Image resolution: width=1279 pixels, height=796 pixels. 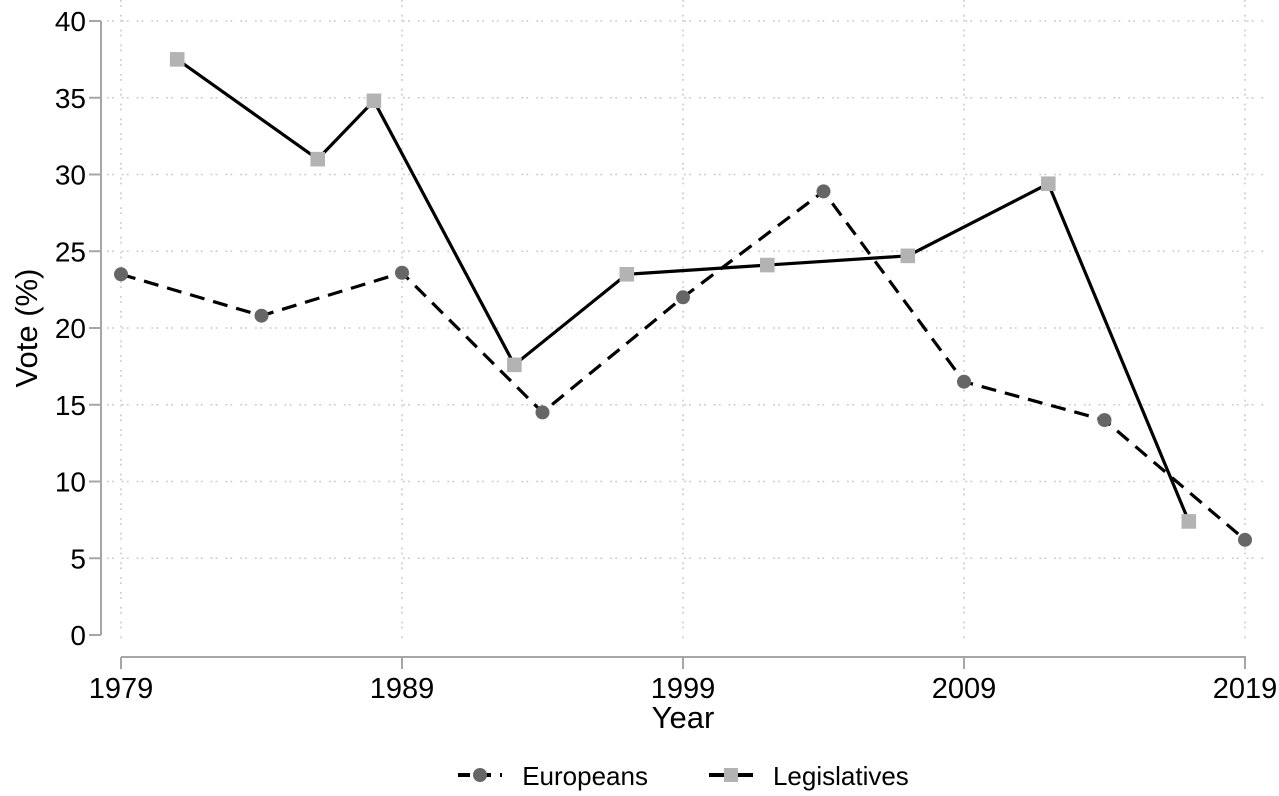 What do you see at coordinates (1104, 420) in the screenshot?
I see `marker-europeans-2014` at bounding box center [1104, 420].